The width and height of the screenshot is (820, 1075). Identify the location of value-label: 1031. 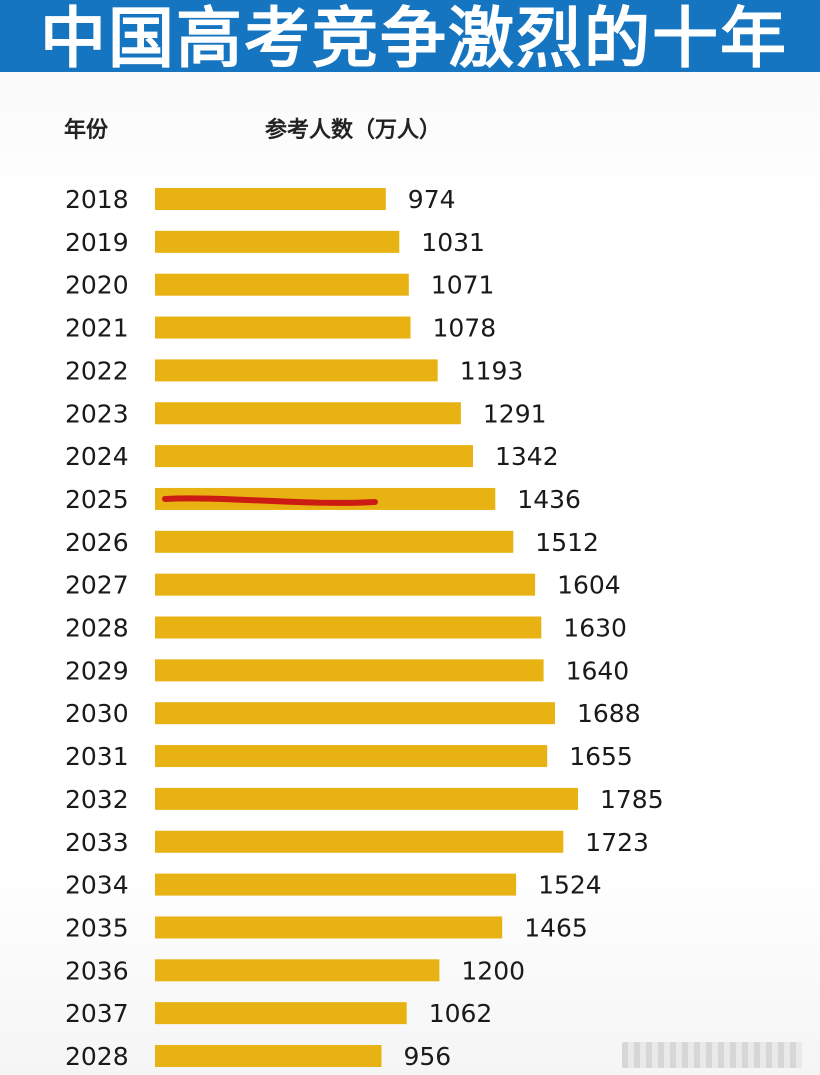
(453, 242).